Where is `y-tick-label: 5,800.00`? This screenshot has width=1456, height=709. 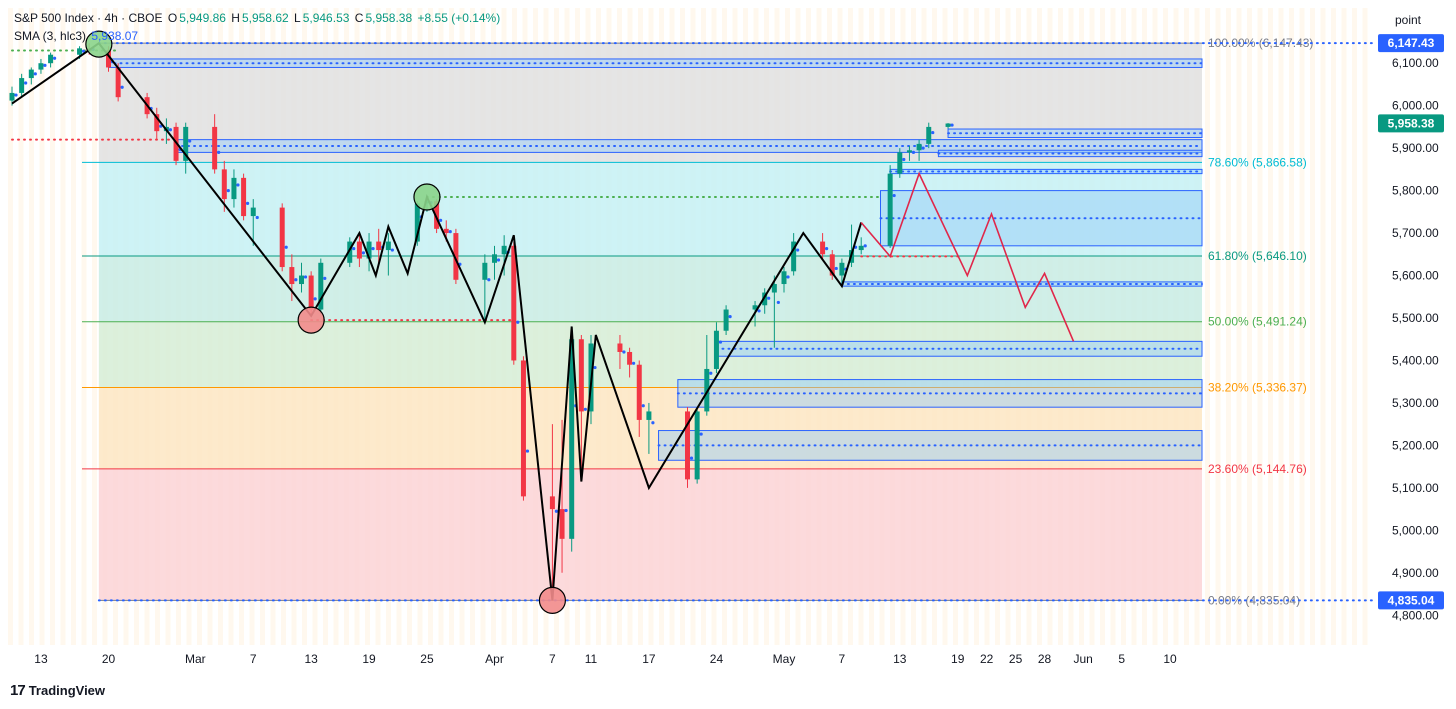
y-tick-label: 5,800.00 is located at coordinates (1415, 191).